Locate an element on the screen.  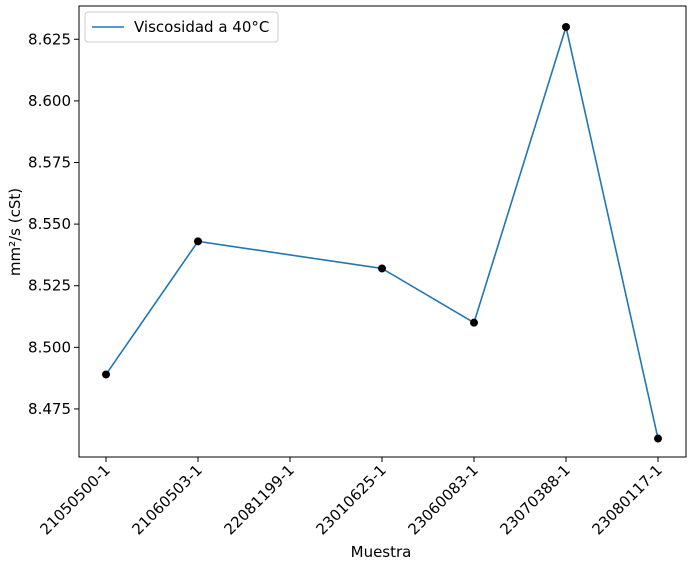
x-axis-label: Muestra is located at coordinates (381, 552).